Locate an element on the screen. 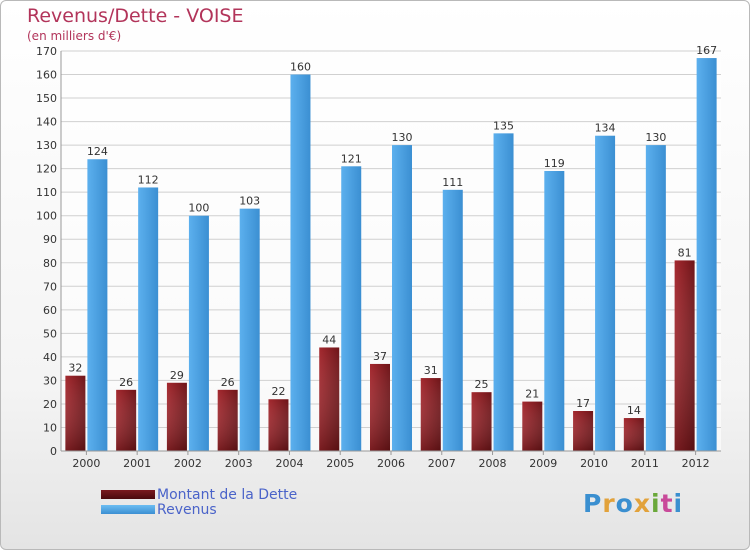  data-label-revenue-2006: 130 is located at coordinates (402, 137).